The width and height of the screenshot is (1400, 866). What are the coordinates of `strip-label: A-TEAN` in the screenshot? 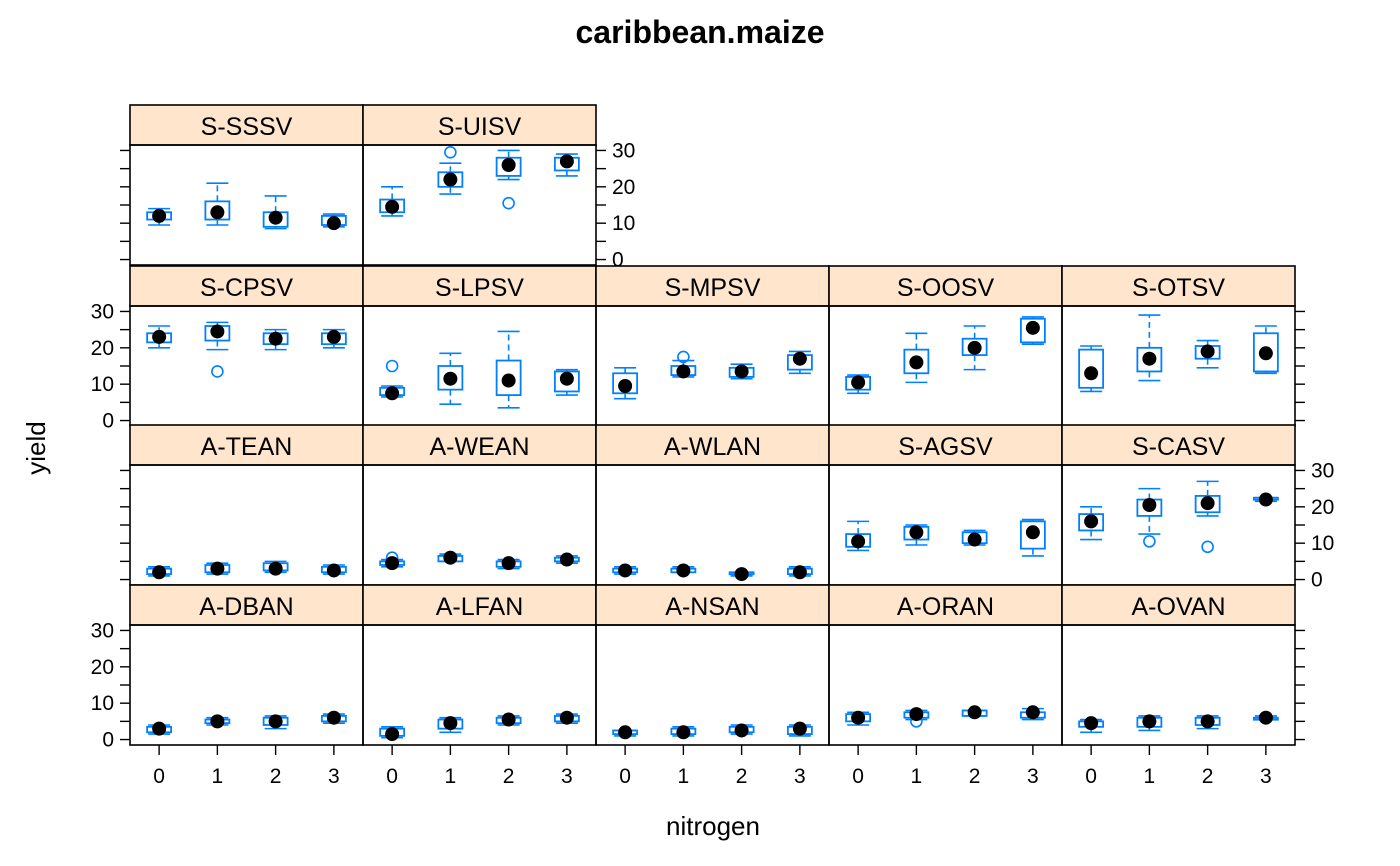 It's located at (247, 447).